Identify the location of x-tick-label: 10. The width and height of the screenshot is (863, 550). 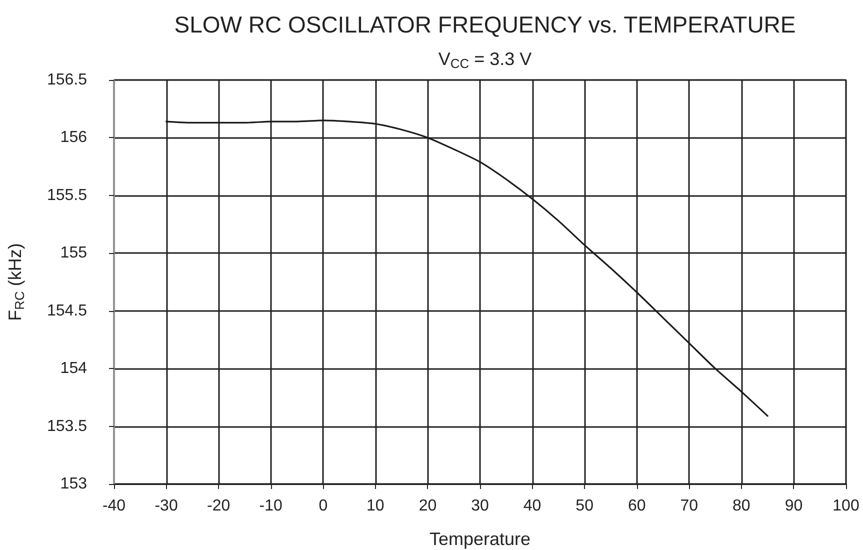
(375, 506).